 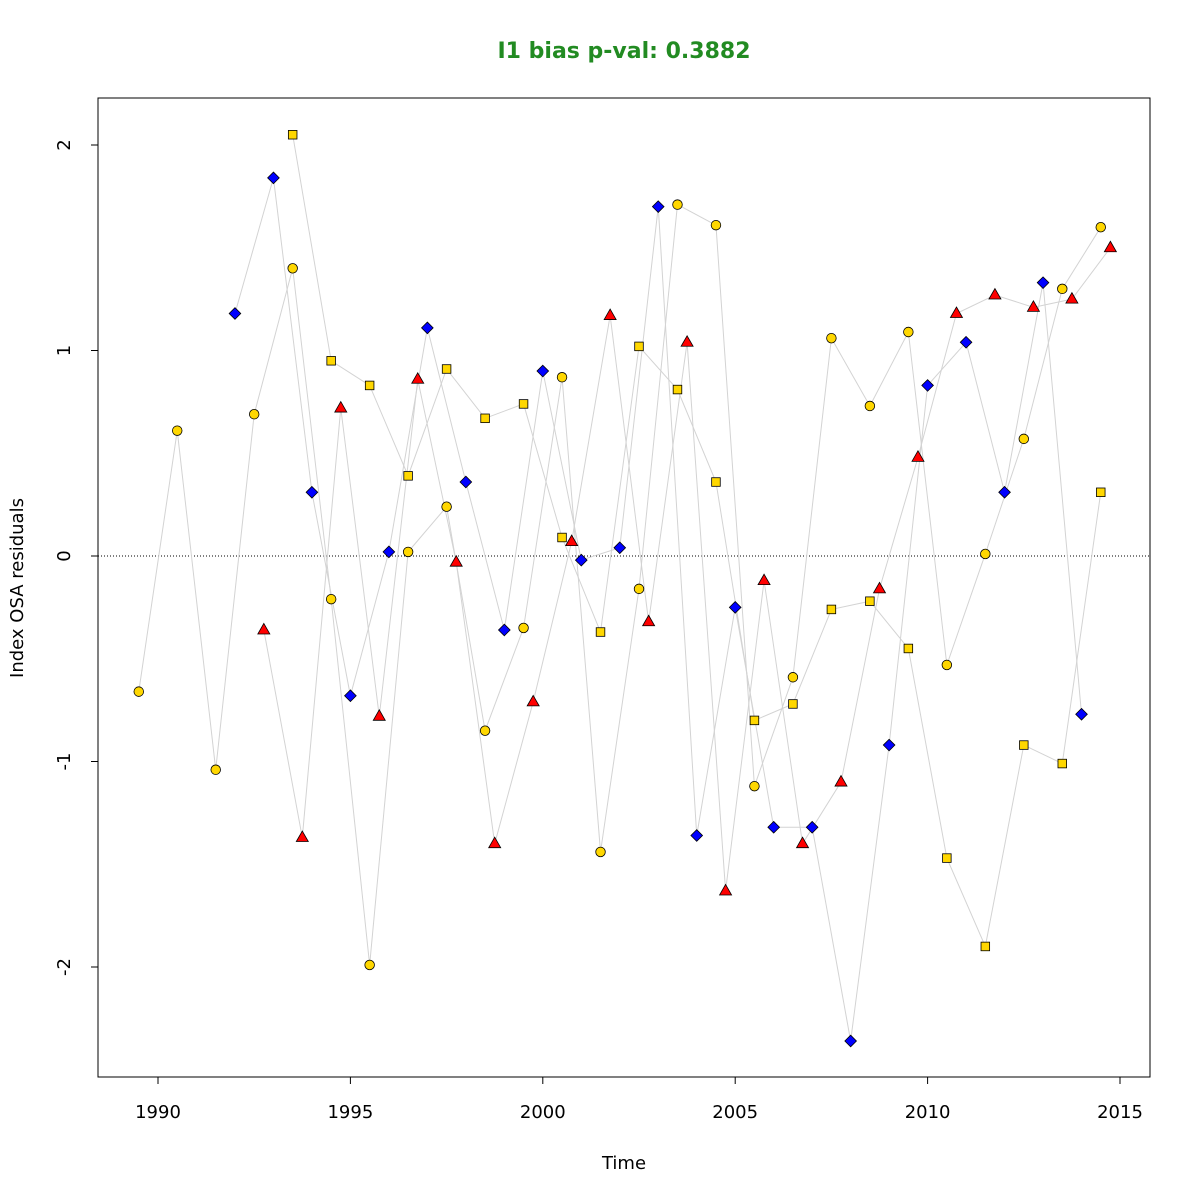 I want to click on y-axis-label: Index OSA residuals, so click(x=17, y=588).